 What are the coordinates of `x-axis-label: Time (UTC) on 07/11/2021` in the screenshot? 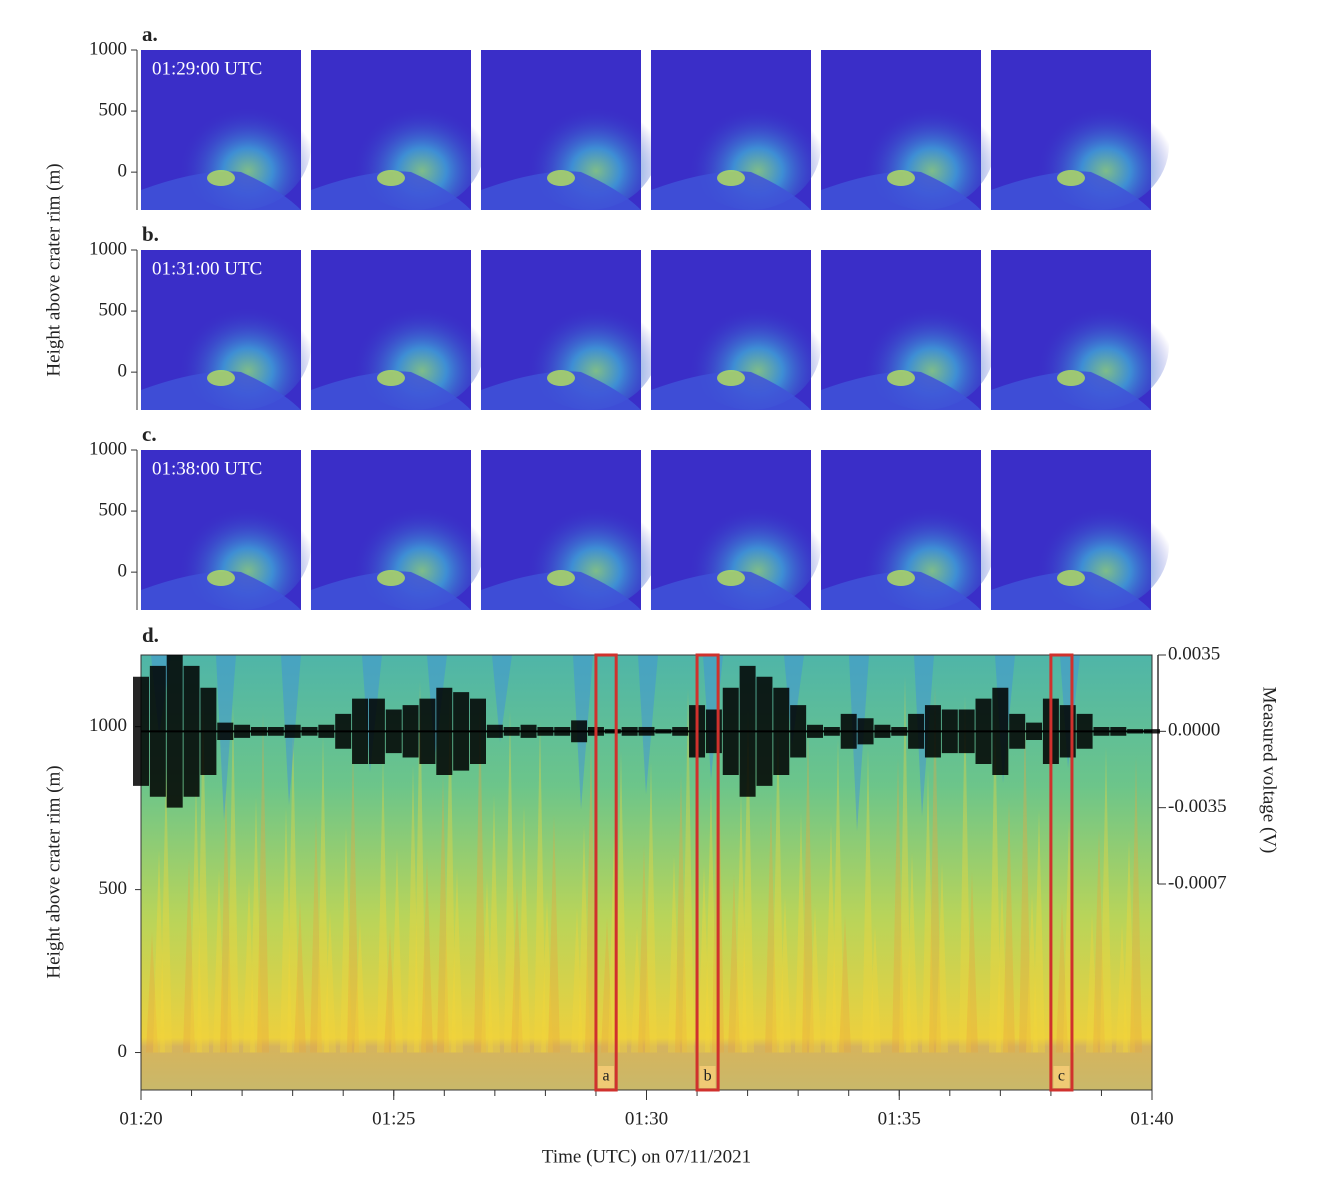 It's located at (646, 1156).